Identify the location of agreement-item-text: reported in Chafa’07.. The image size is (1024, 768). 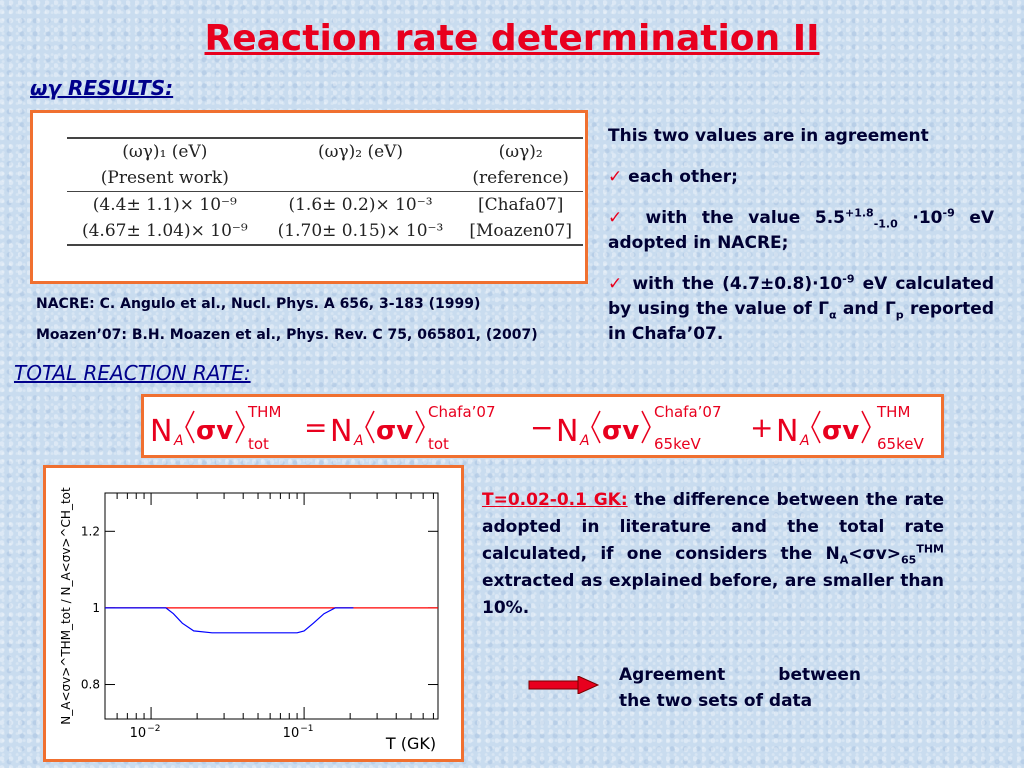
(801, 321).